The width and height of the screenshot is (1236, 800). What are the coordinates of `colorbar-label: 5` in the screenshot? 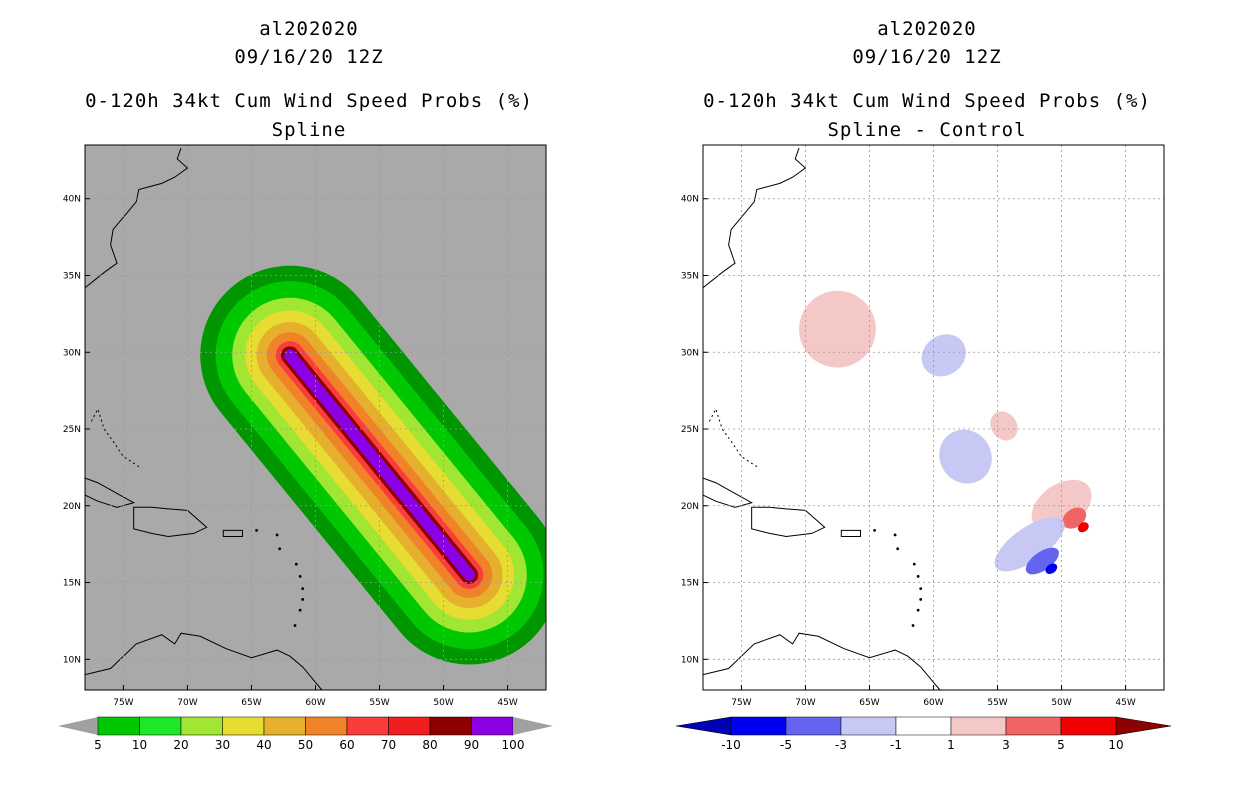 It's located at (1061, 745).